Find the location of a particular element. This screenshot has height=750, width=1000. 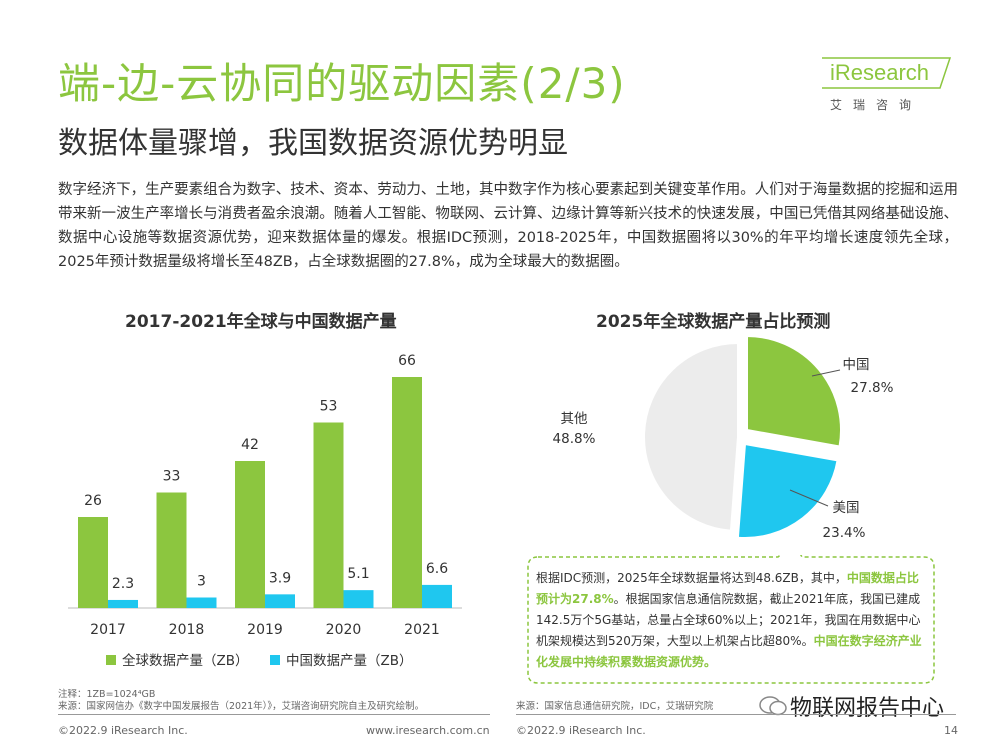

legend-swatch-china is located at coordinates (275, 660).